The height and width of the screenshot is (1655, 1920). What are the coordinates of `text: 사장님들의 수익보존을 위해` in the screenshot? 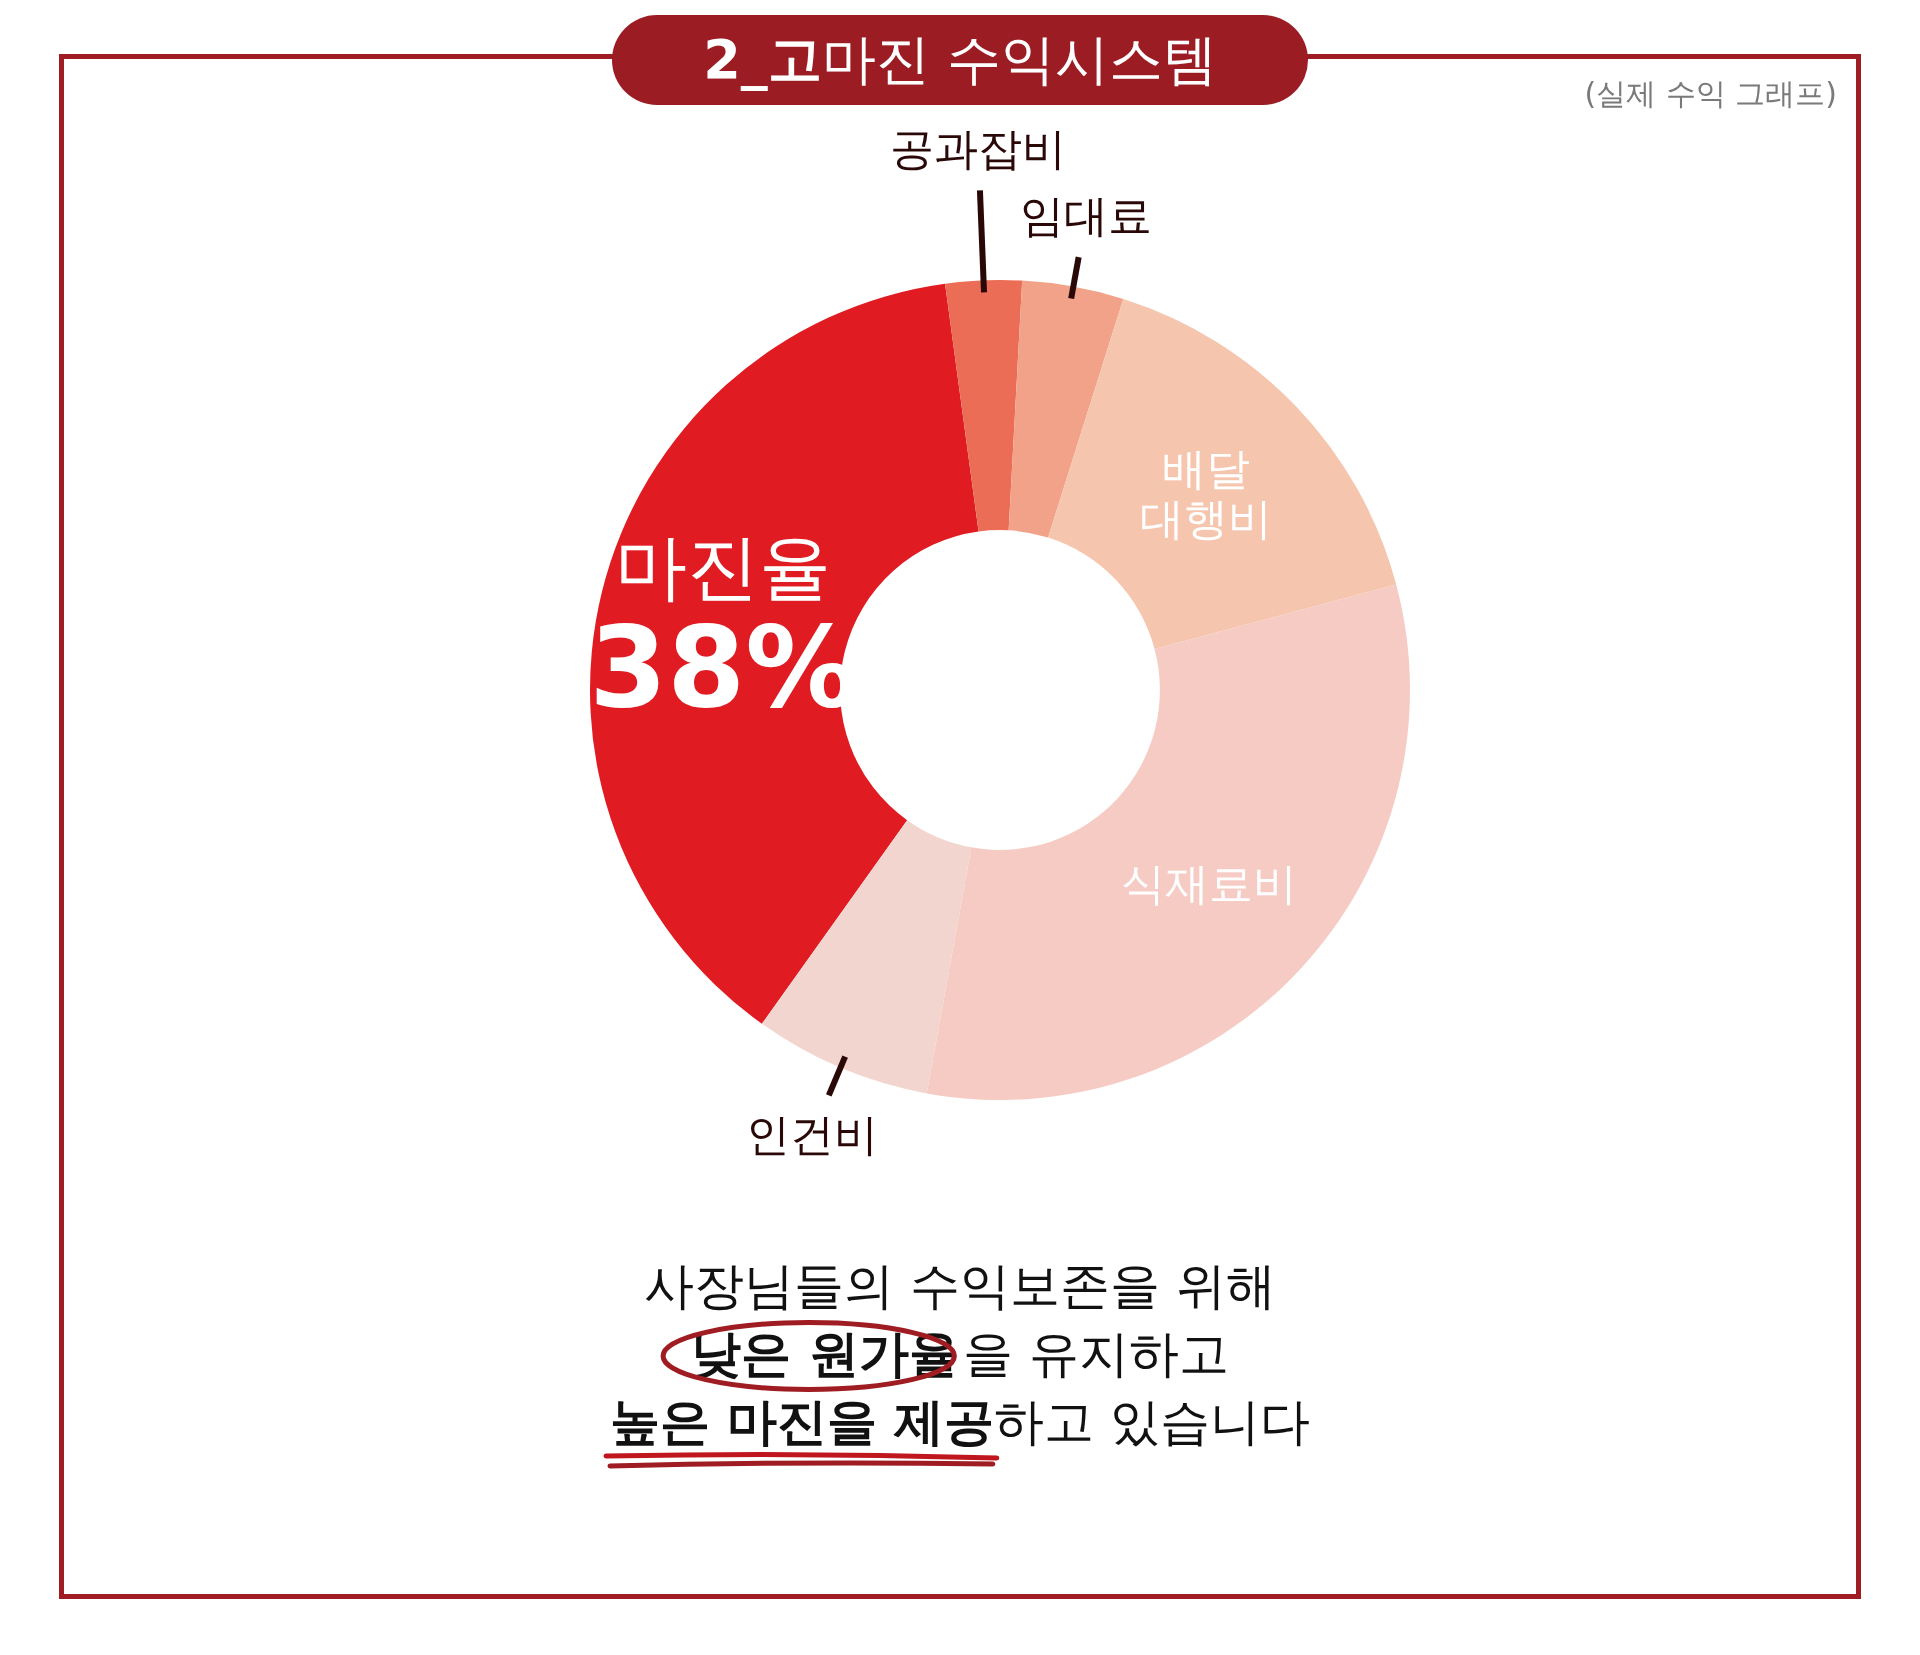 It's located at (960, 1286).